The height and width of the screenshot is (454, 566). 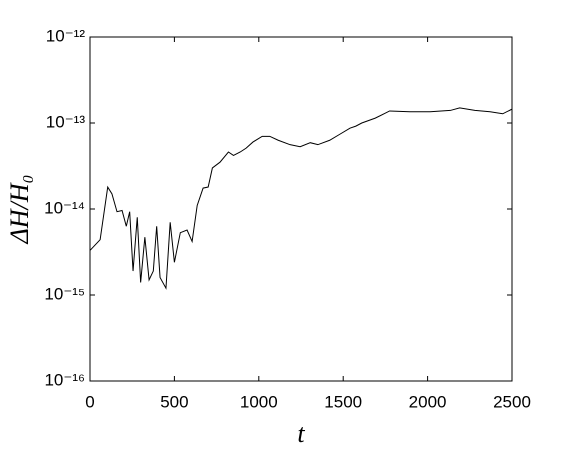 I want to click on y-axis-label: ΔH/H₀, so click(x=19, y=209).